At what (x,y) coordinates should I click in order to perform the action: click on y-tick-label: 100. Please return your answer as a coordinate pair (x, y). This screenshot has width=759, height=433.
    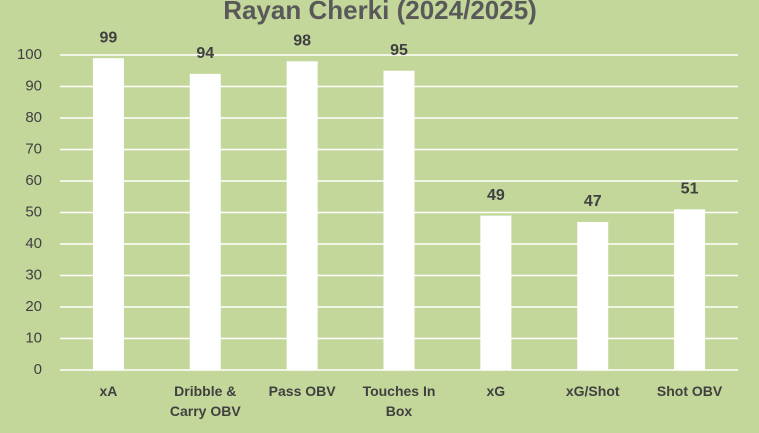
    Looking at the image, I should click on (29, 54).